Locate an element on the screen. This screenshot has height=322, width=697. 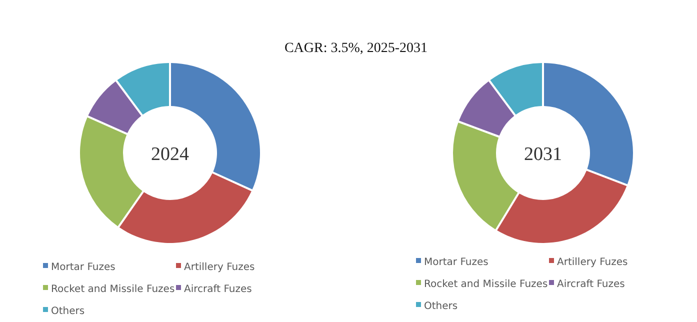
text: 2024 is located at coordinates (170, 154).